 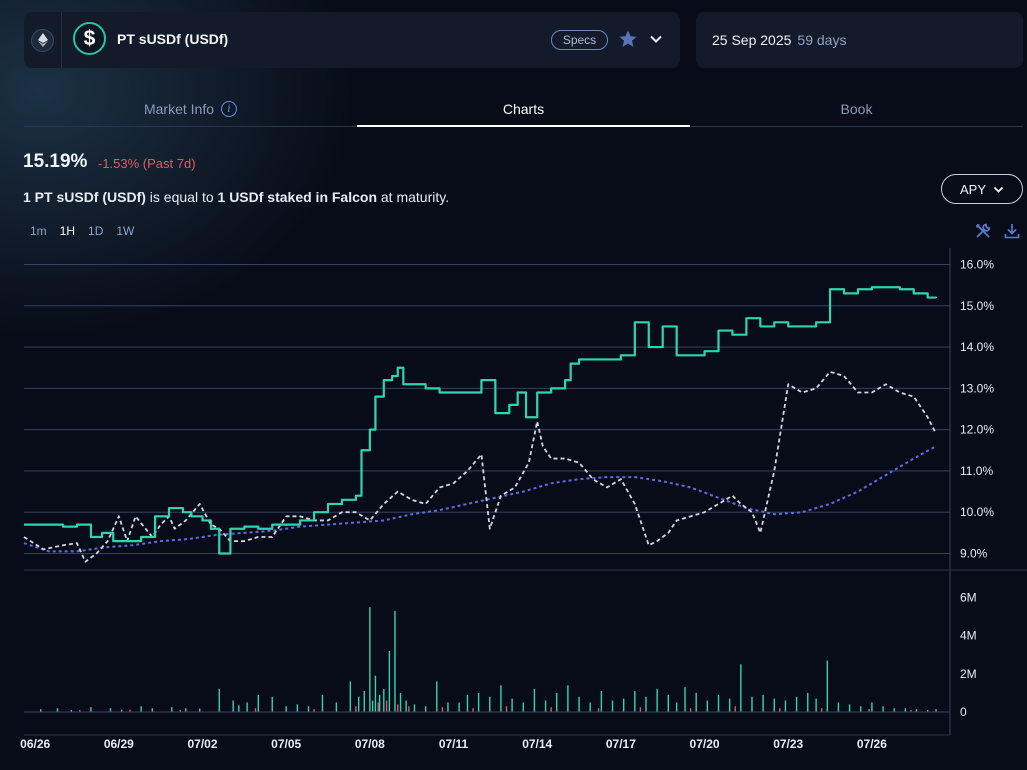 I want to click on asset-selector: $ PT sUSDf (USDf) Specs, so click(x=352, y=40).